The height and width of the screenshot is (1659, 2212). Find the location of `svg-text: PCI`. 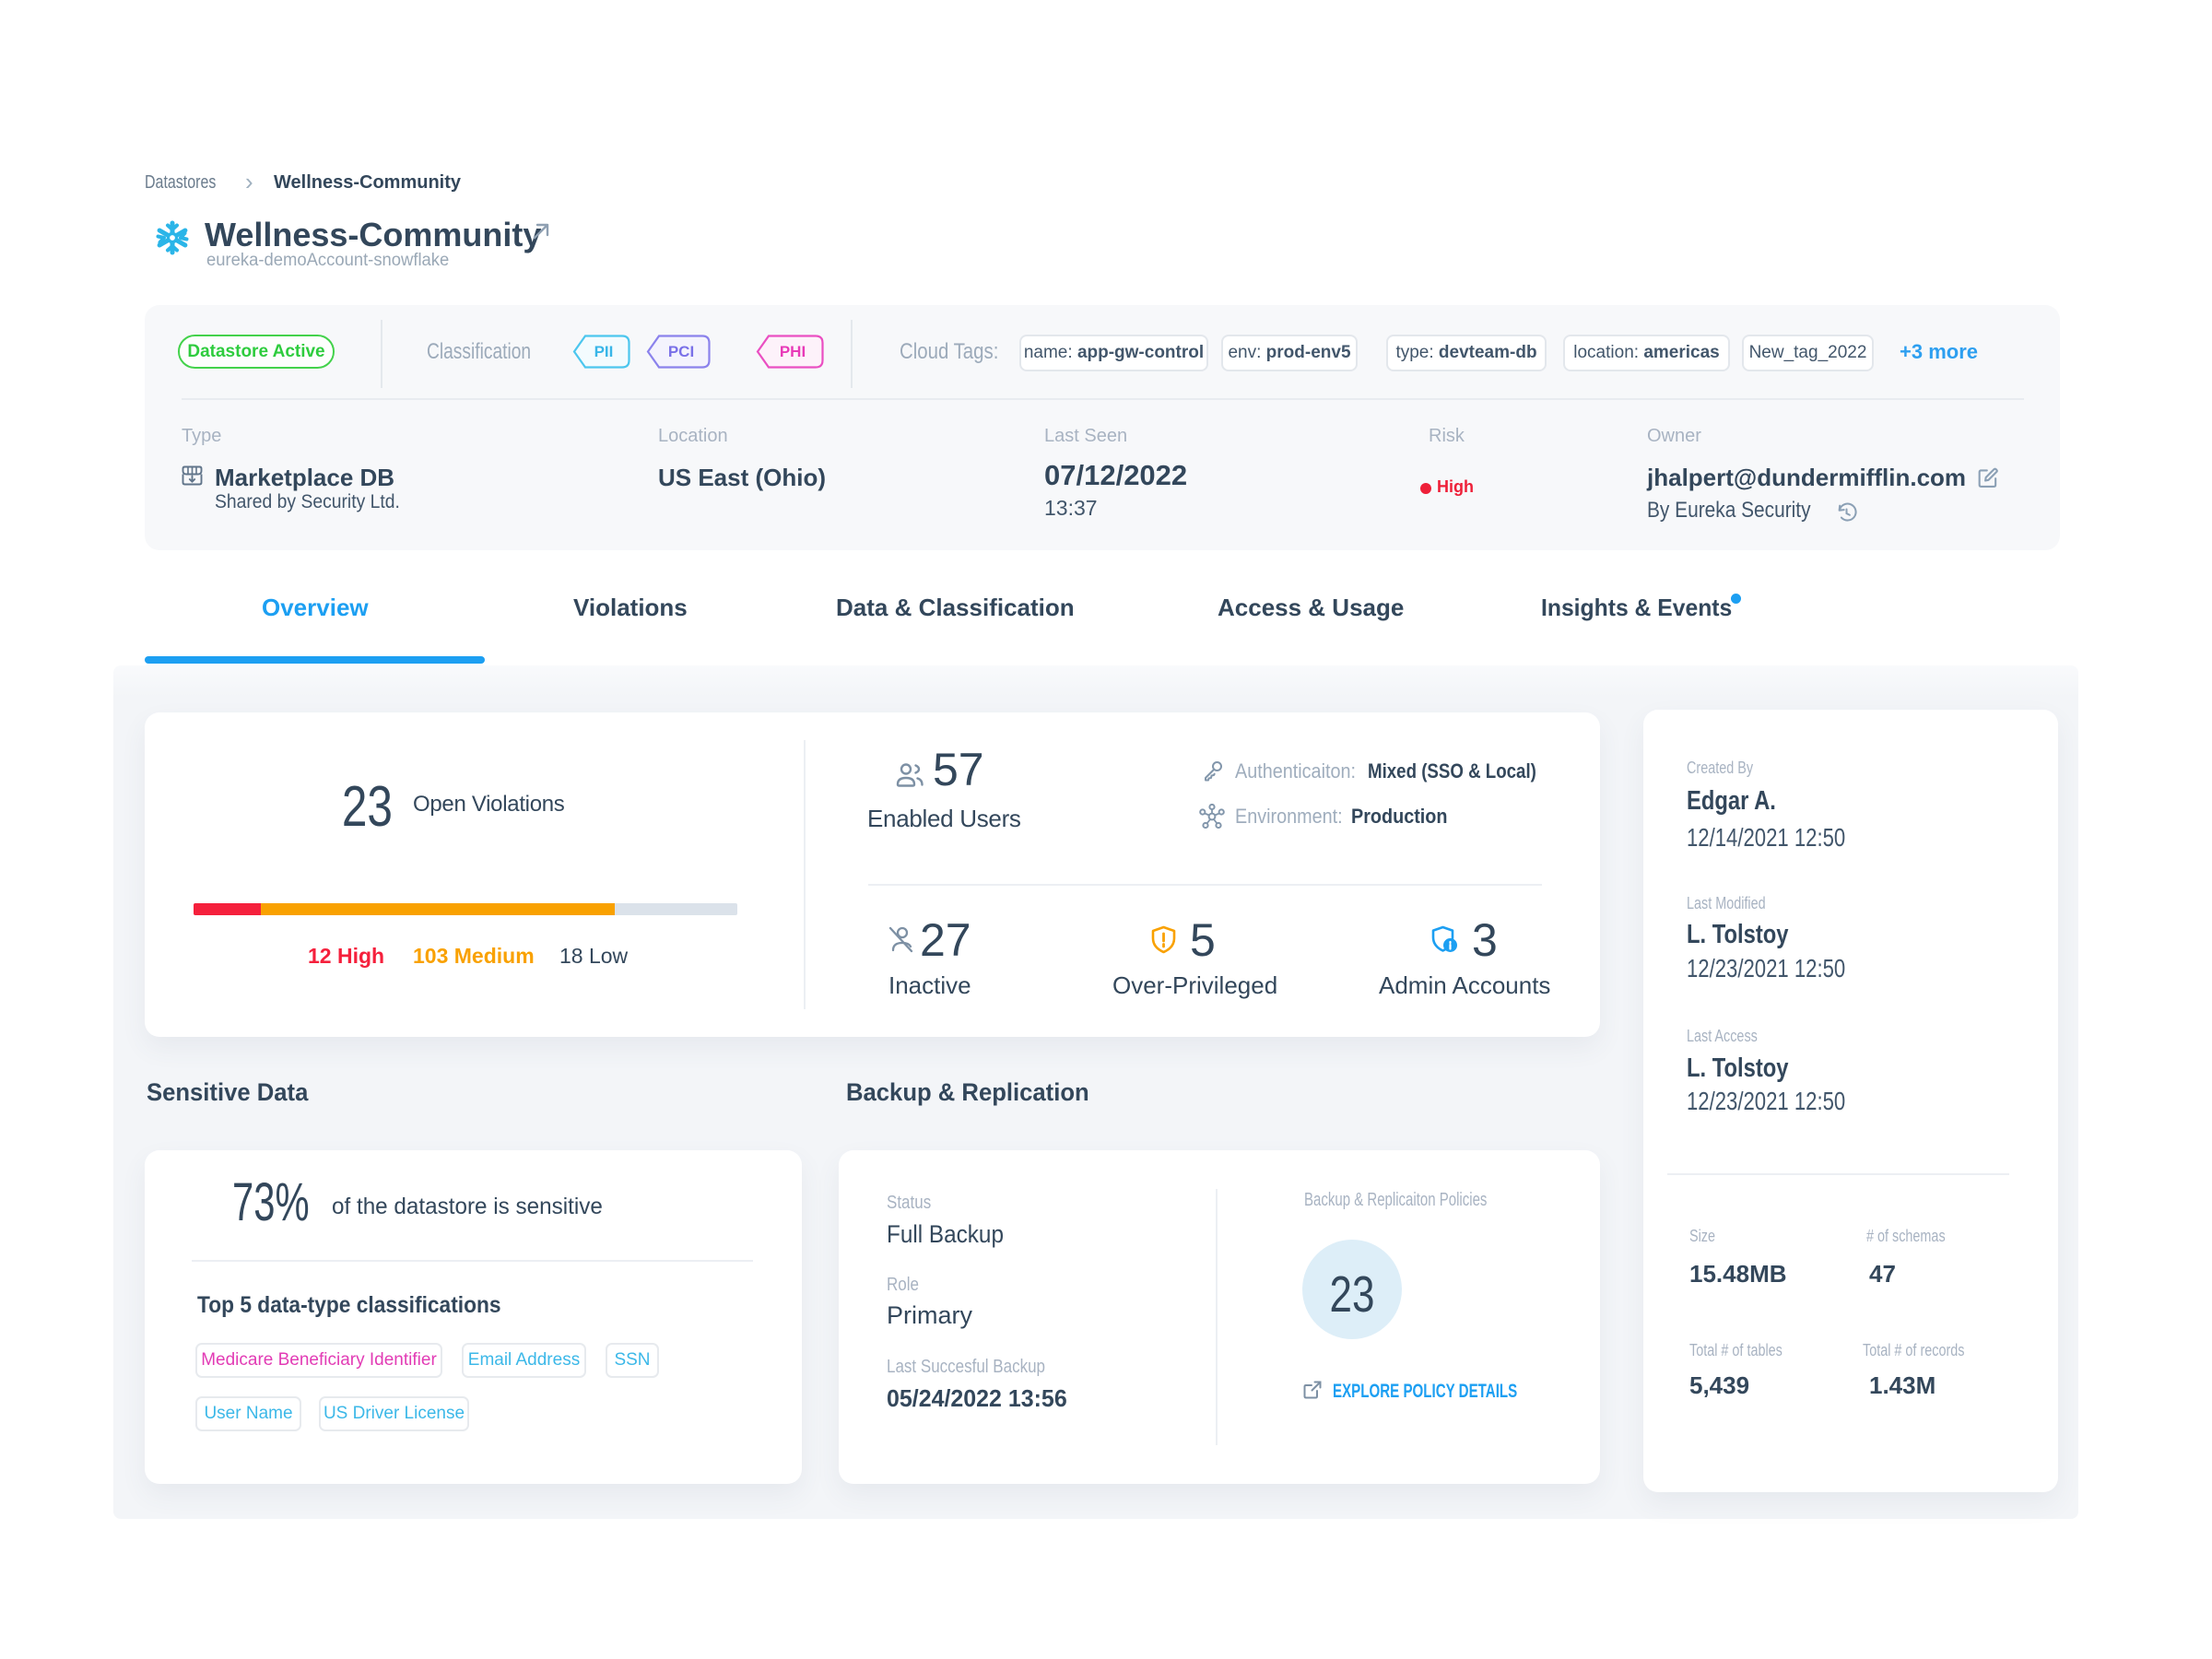

svg-text: PCI is located at coordinates (681, 351).